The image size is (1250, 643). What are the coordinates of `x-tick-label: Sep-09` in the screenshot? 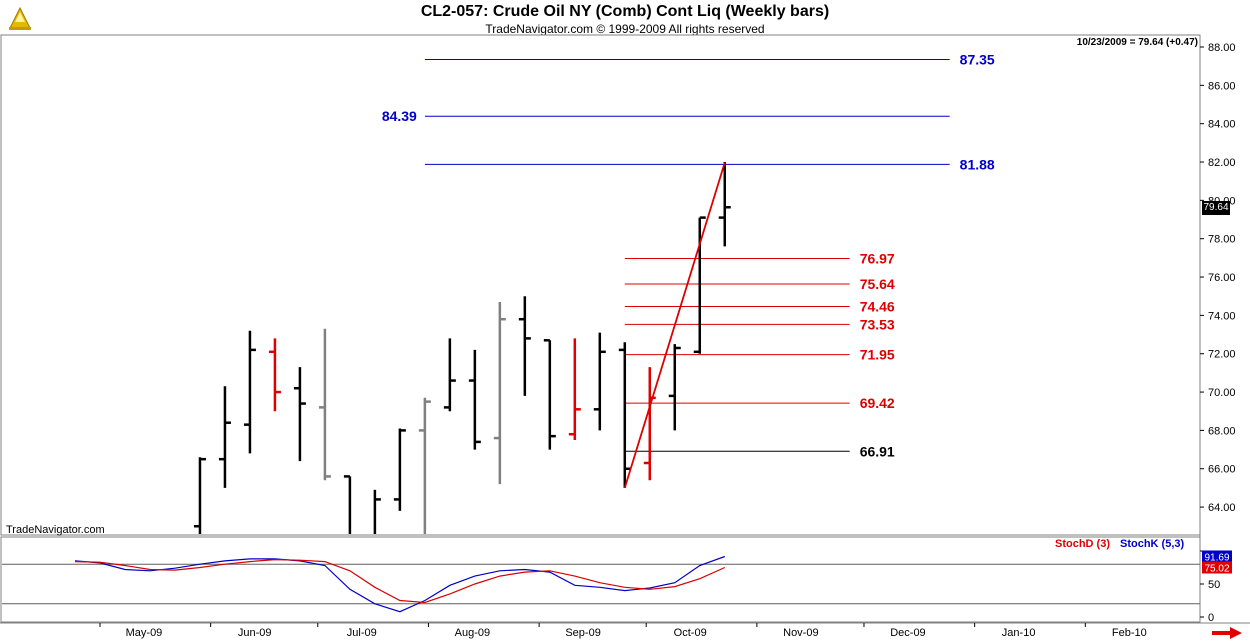 It's located at (582, 633).